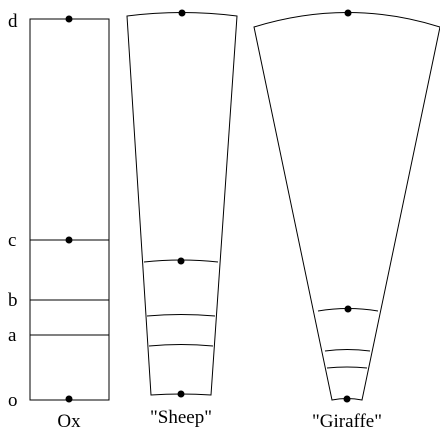  Describe the element at coordinates (181, 394) in the screenshot. I see `sheep-dot-bottom` at that location.